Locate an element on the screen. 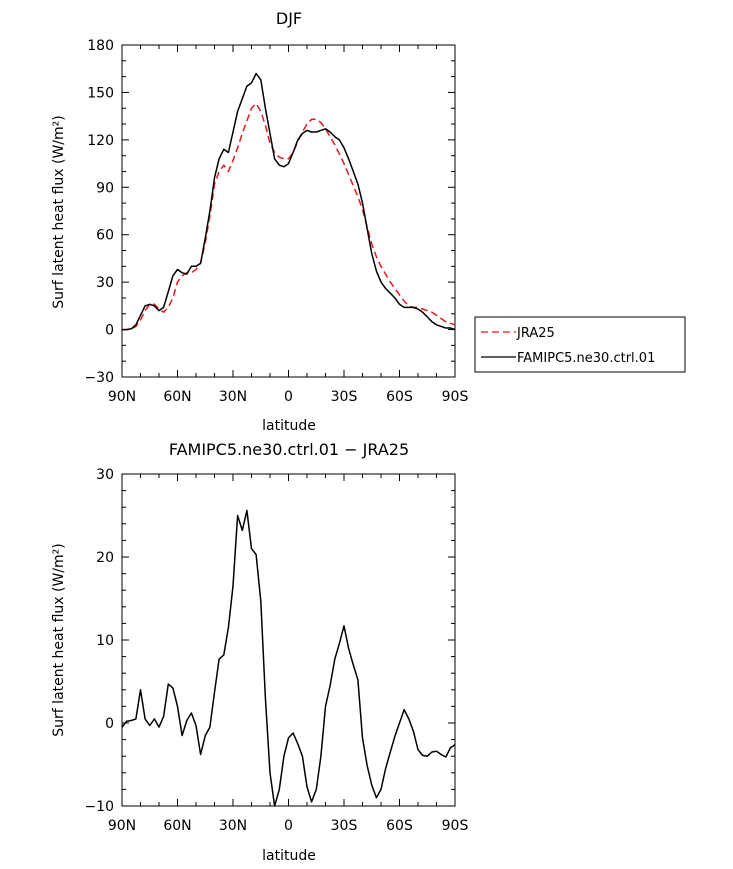  top-xtick-label: 90S is located at coordinates (455, 397).